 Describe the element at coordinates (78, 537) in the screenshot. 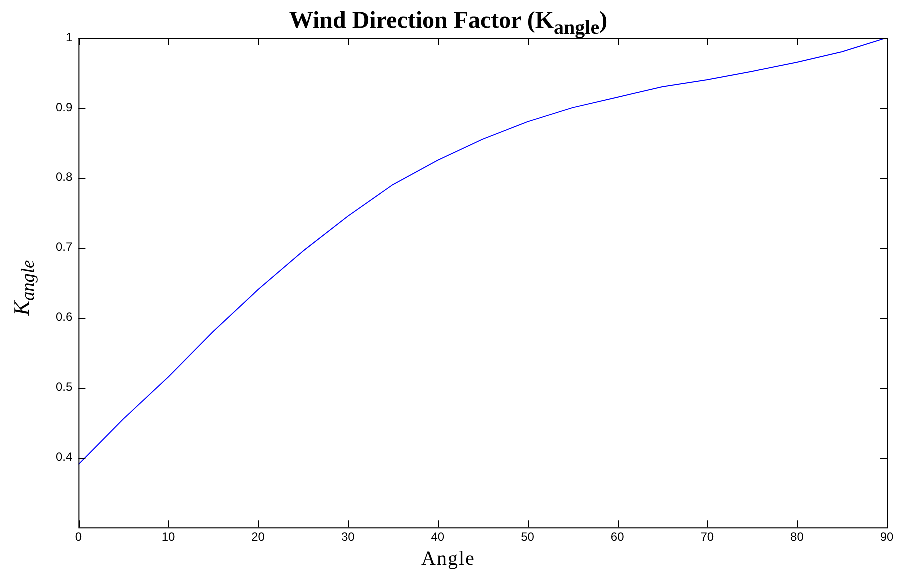

I see `x-tick-label: 0` at that location.